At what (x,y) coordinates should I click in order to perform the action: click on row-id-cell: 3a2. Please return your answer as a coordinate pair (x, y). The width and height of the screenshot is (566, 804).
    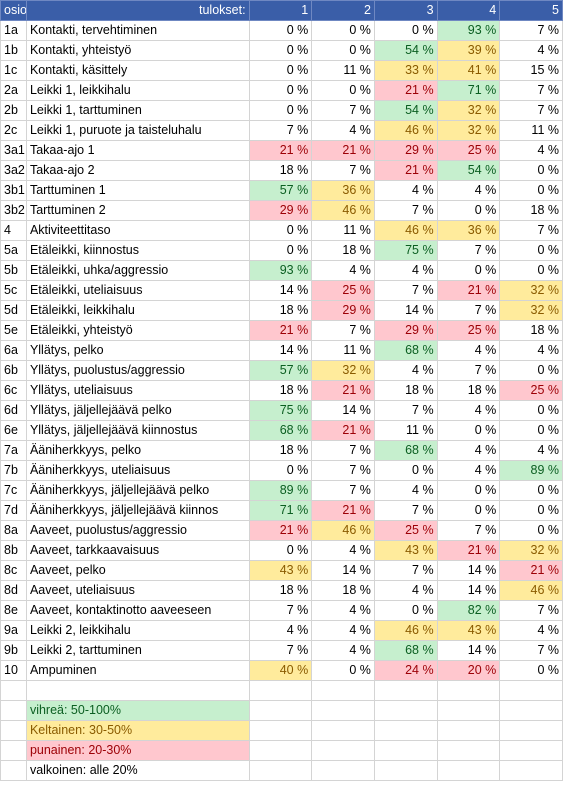
    Looking at the image, I should click on (13, 170).